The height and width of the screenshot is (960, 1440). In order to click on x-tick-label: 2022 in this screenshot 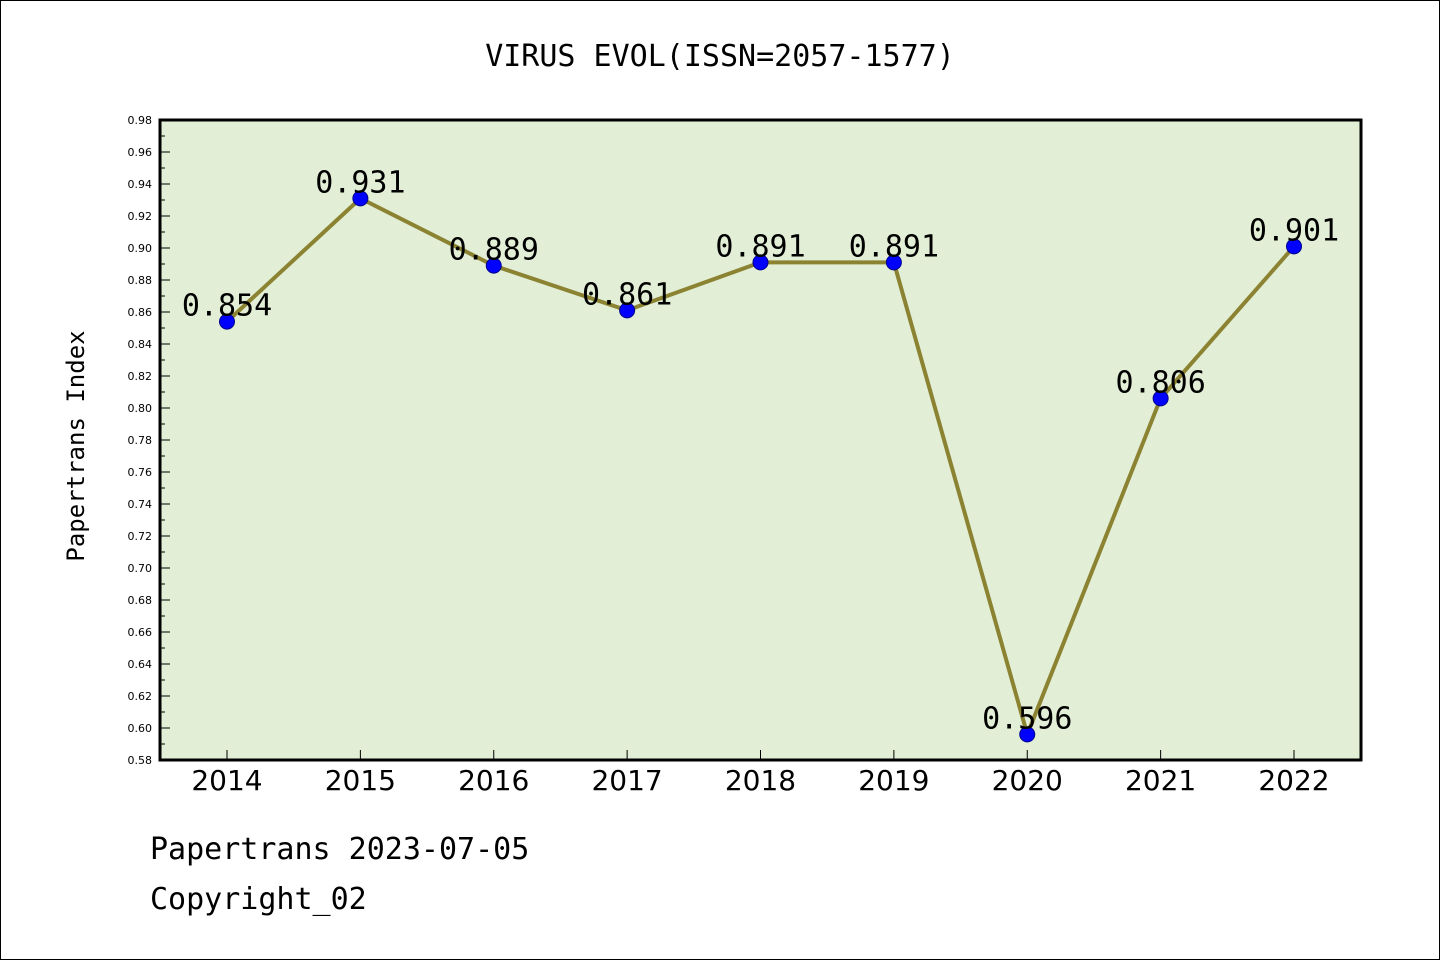, I will do `click(1293, 780)`.